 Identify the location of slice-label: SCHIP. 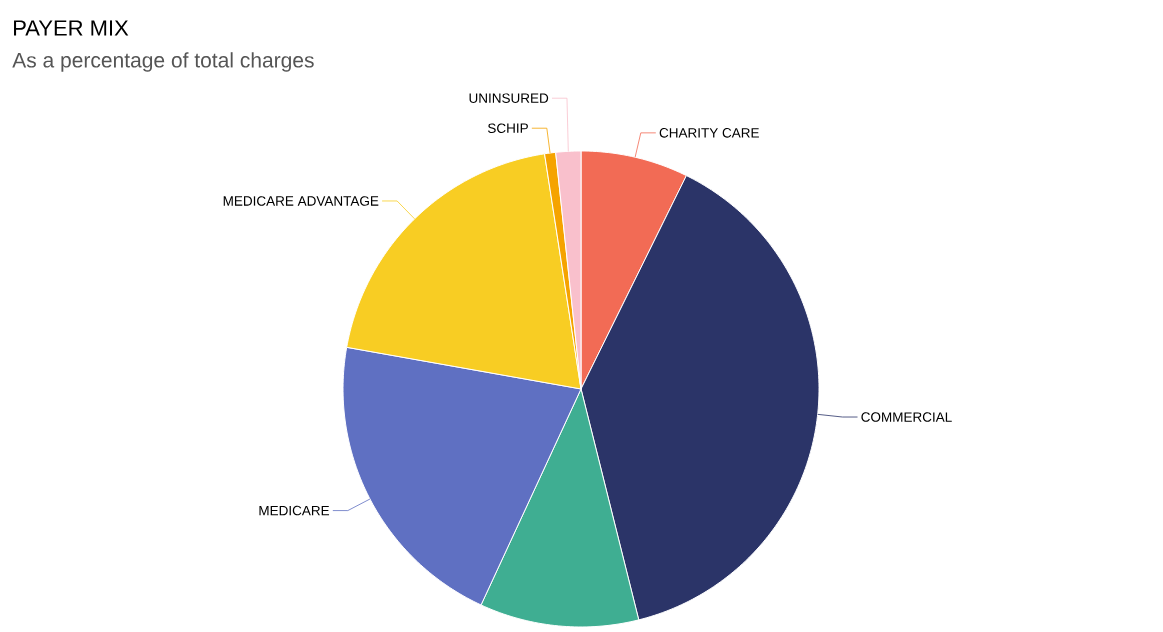
(507, 128).